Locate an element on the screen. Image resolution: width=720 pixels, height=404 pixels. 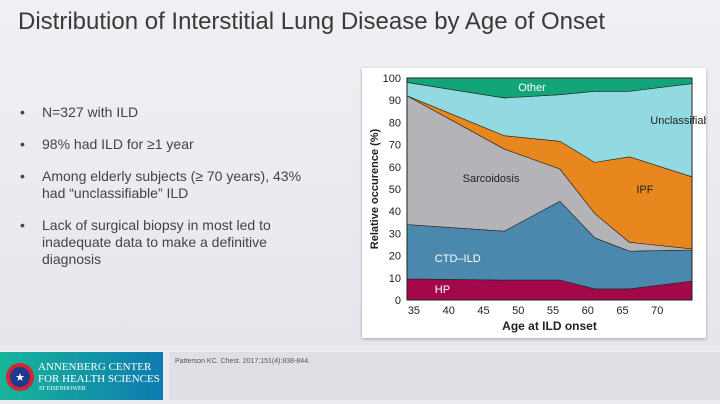
tennessee-star-logo-icon: ★ is located at coordinates (20, 377).